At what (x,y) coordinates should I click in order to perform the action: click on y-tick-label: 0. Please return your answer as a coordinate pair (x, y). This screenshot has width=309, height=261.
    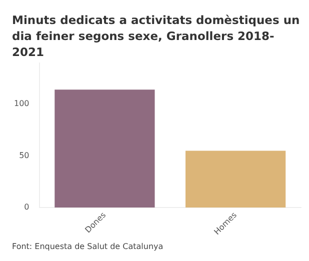
    Looking at the image, I should click on (27, 207).